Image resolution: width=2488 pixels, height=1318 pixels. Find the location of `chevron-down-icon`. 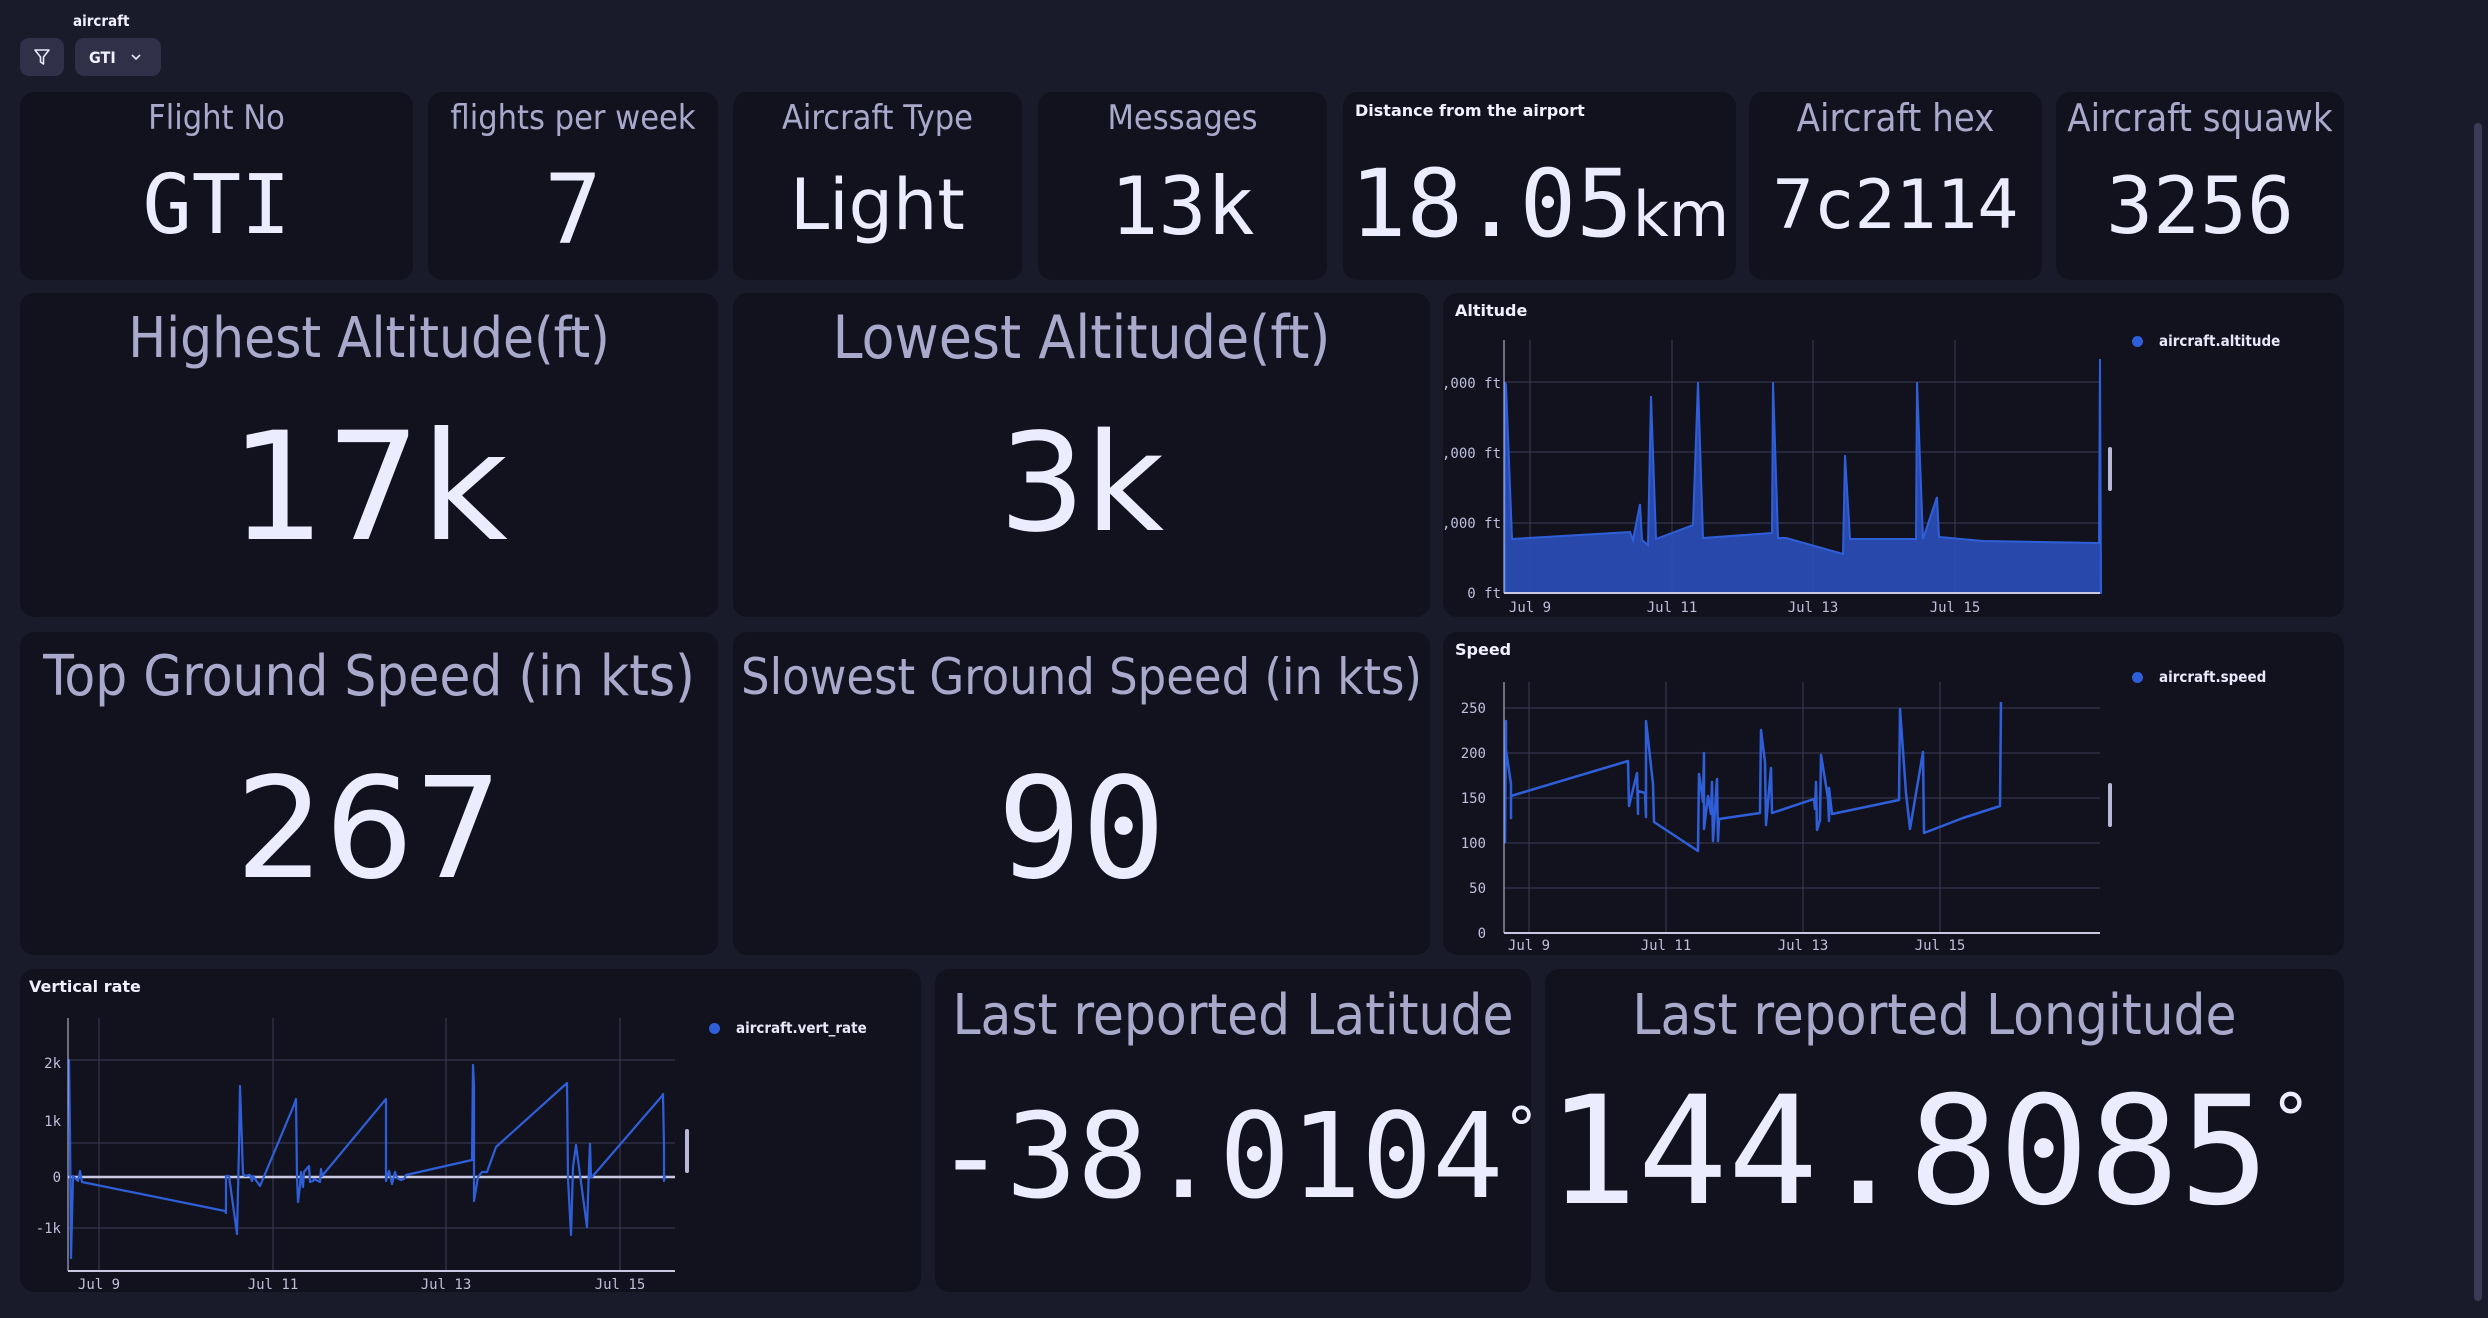

chevron-down-icon is located at coordinates (136, 57).